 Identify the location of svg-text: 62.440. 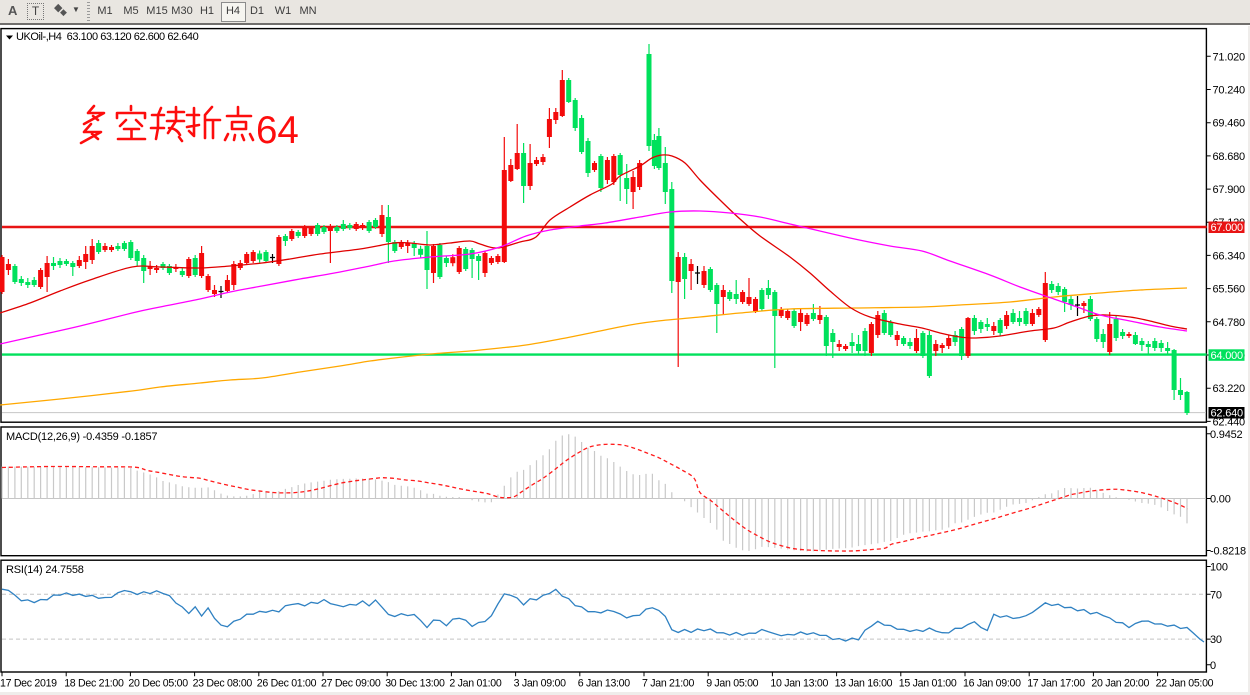
(1229, 422).